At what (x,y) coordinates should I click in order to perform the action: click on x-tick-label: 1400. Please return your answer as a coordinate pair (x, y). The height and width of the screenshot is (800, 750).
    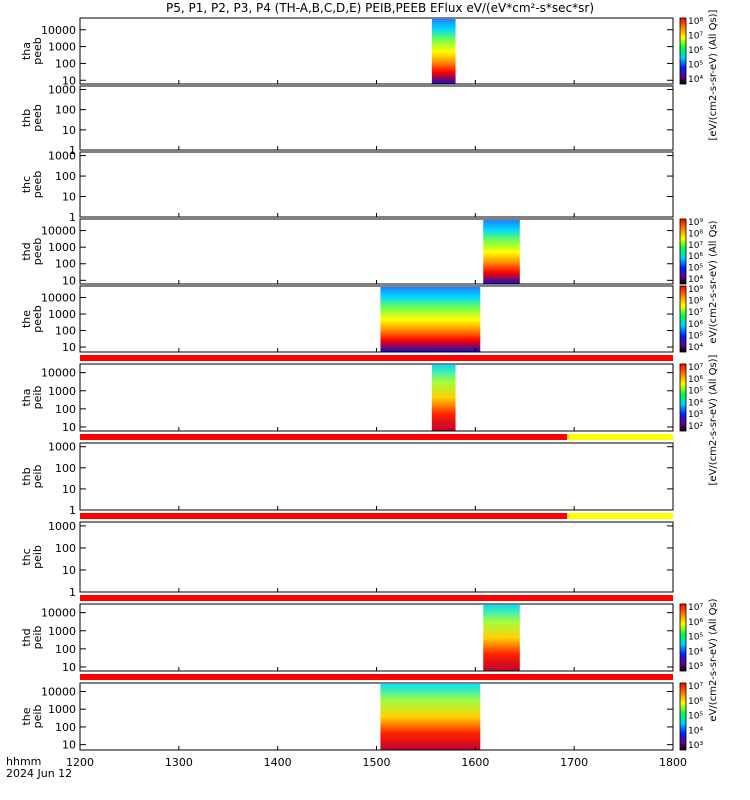
    Looking at the image, I should click on (278, 762).